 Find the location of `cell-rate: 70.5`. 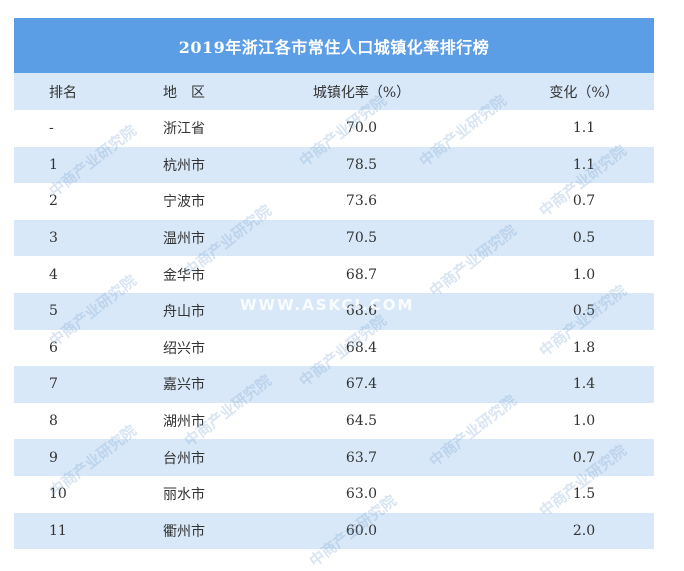

cell-rate: 70.5 is located at coordinates (361, 238).